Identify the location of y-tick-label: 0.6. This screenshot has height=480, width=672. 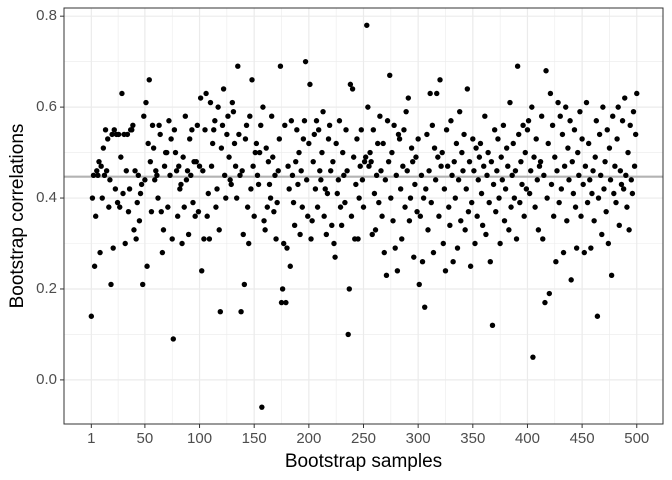
(46, 106).